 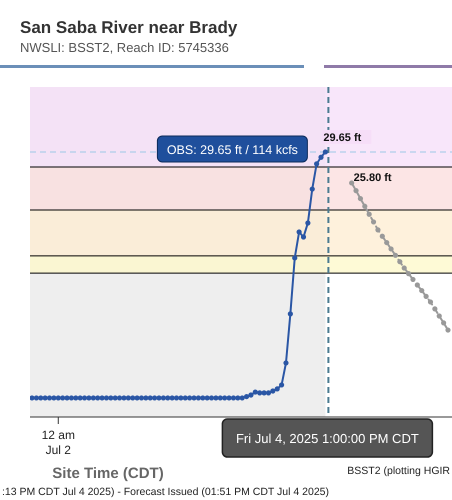 What do you see at coordinates (124, 47) in the screenshot?
I see `chart-subtitle: NWSLI: BSST2, Reach ID: 5745336` at bounding box center [124, 47].